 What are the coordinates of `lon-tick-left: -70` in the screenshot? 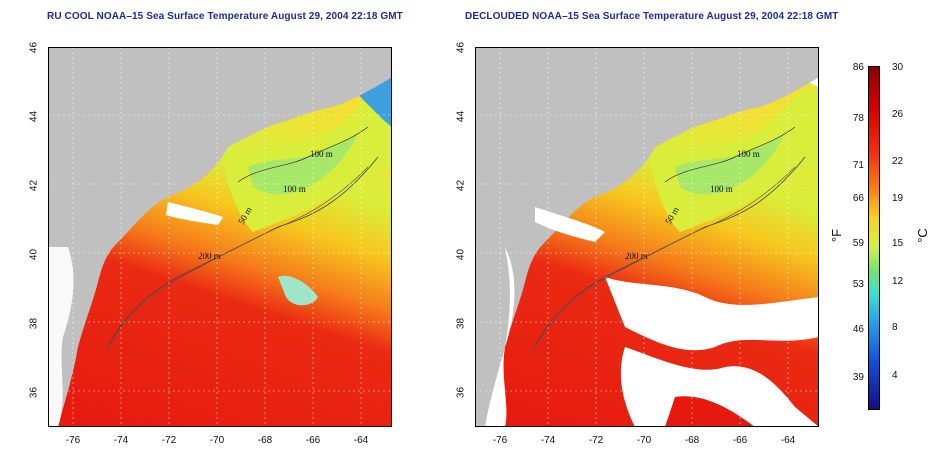 It's located at (217, 440).